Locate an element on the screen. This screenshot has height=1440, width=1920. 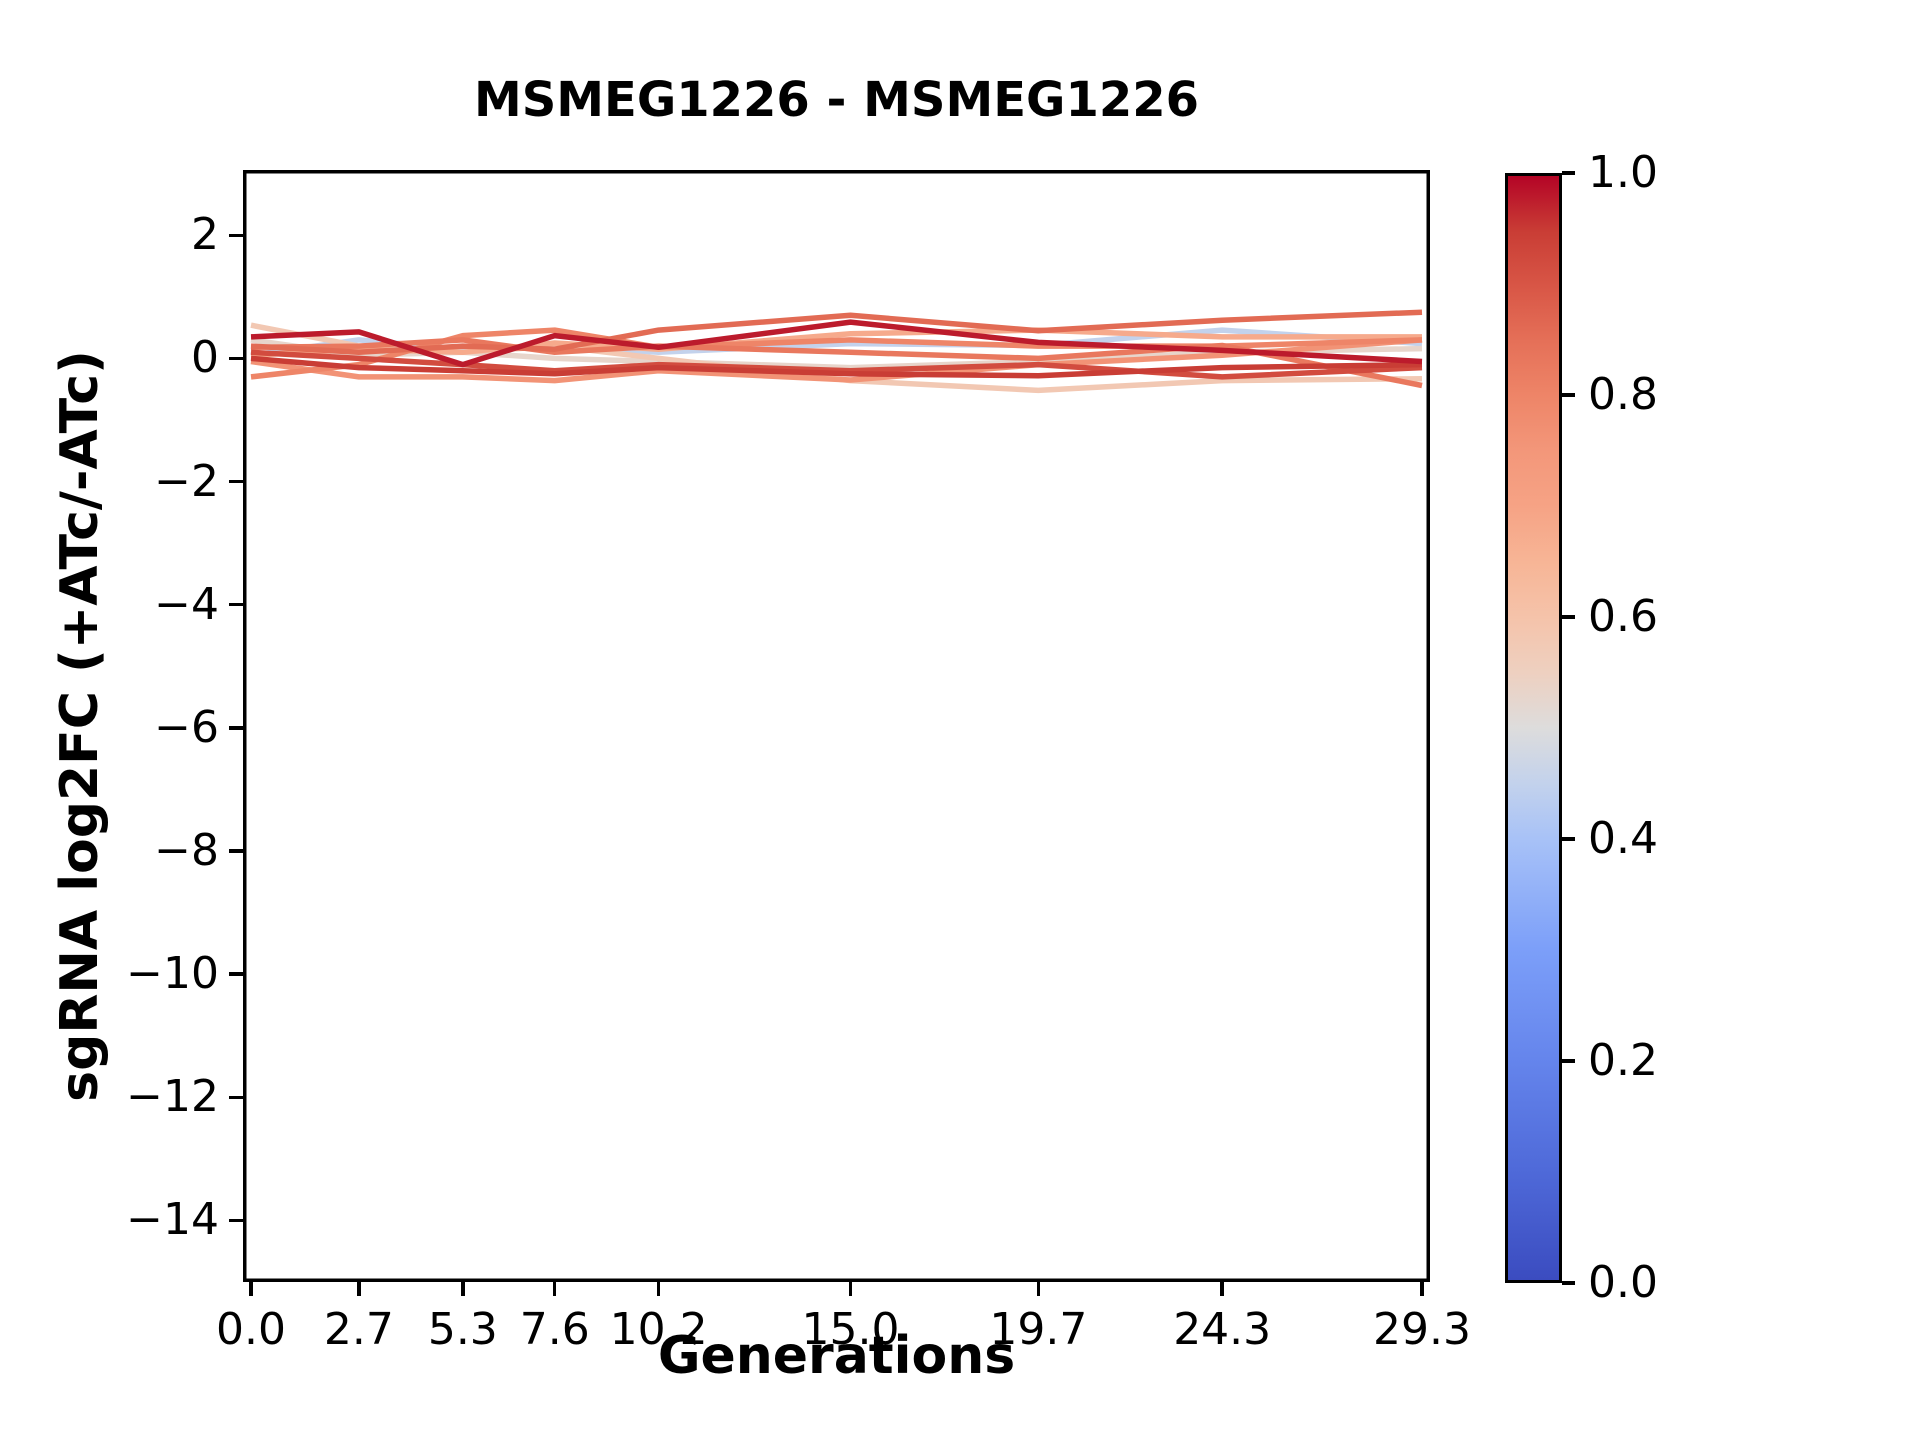
x-tick-label: 5.3 is located at coordinates (462, 1329).